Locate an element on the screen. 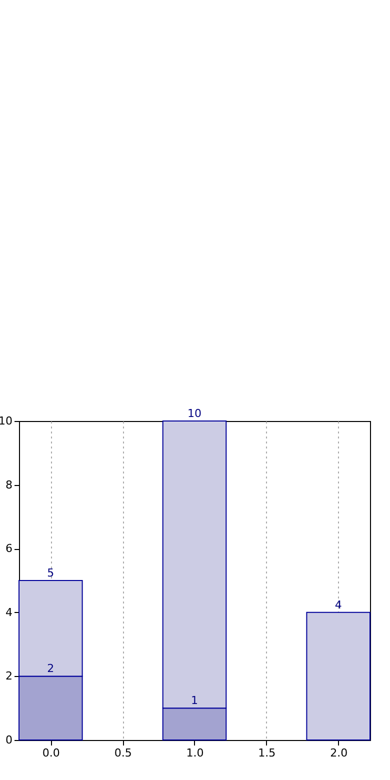  bar is located at coordinates (338, 676).